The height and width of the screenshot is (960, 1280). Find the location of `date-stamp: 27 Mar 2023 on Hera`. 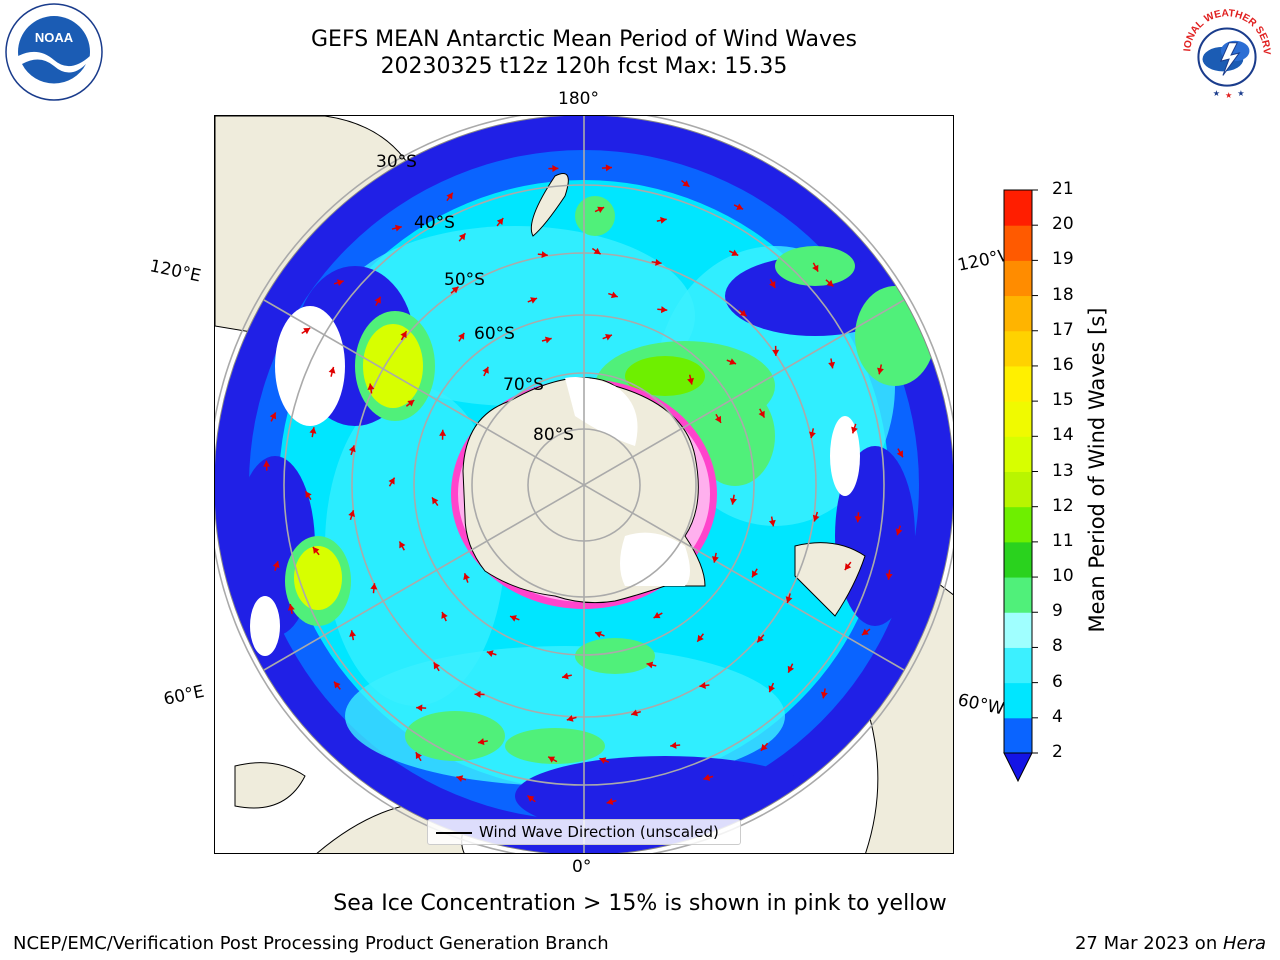

date-stamp: 27 Mar 2023 on Hera is located at coordinates (1170, 943).